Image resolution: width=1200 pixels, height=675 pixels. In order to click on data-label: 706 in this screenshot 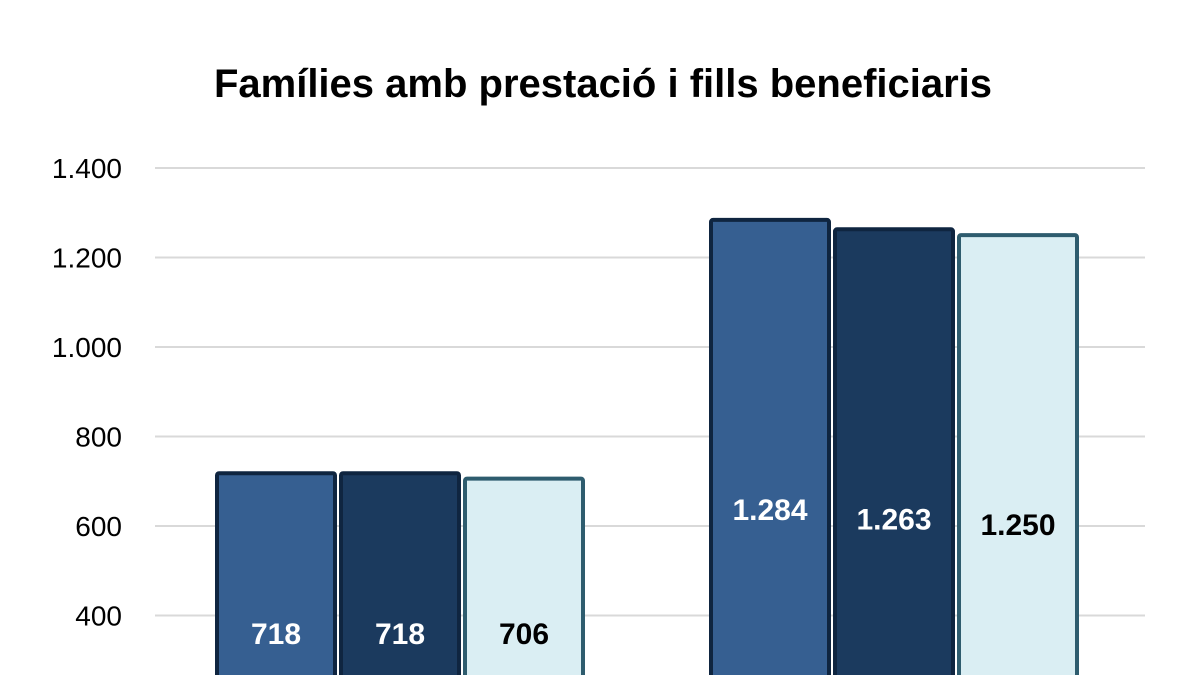, I will do `click(524, 634)`.